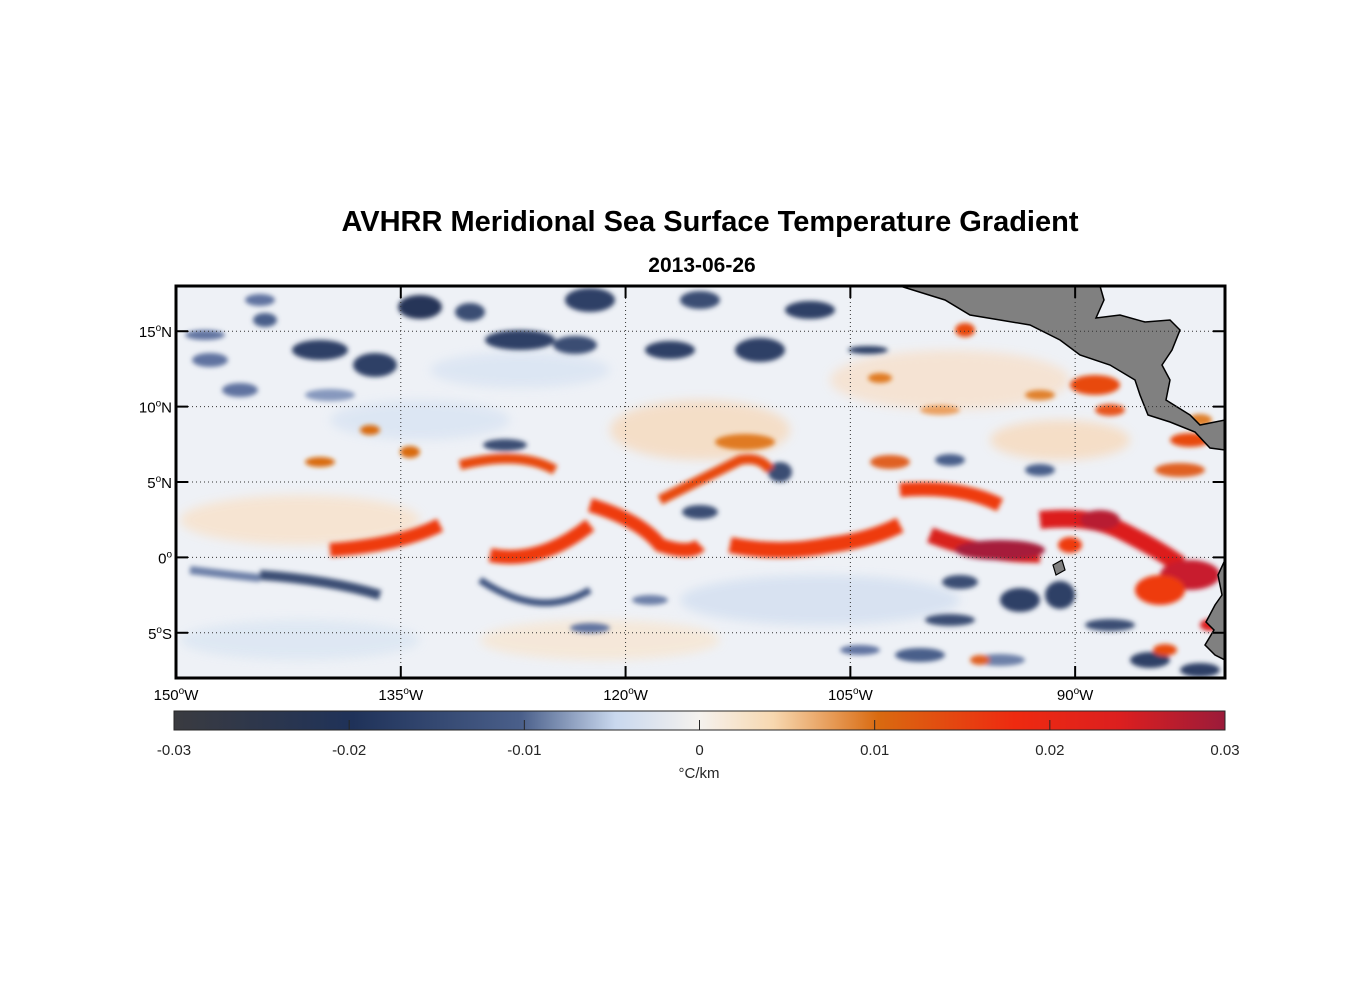 The image size is (1356, 1000). I want to click on lat-tick-label: 5oS, so click(160, 634).